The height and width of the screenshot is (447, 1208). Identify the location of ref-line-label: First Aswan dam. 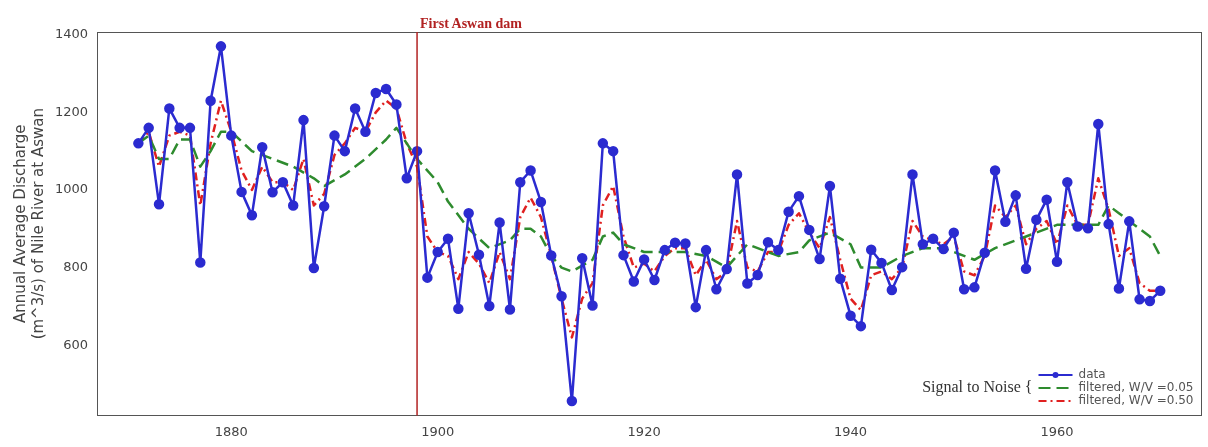
(471, 23).